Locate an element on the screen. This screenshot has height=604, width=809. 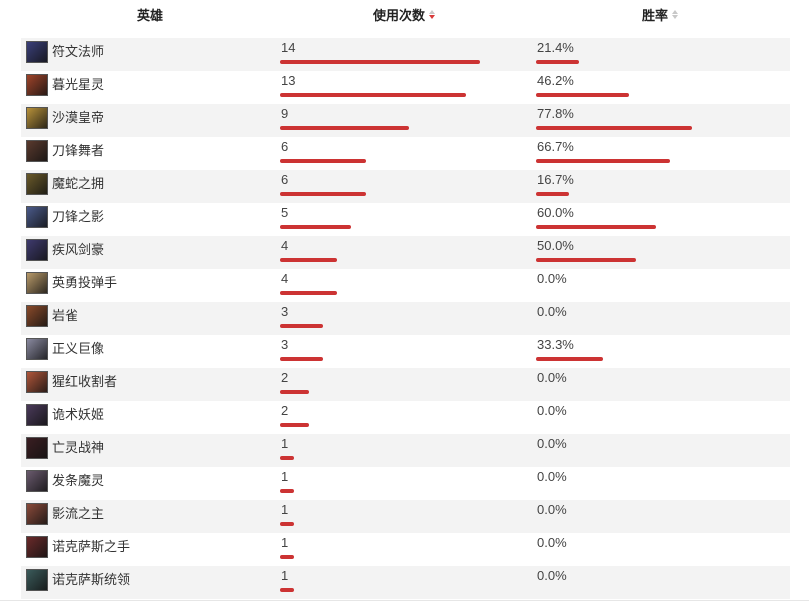
hero-cell: 诺克萨斯统领 is located at coordinates (78, 580).